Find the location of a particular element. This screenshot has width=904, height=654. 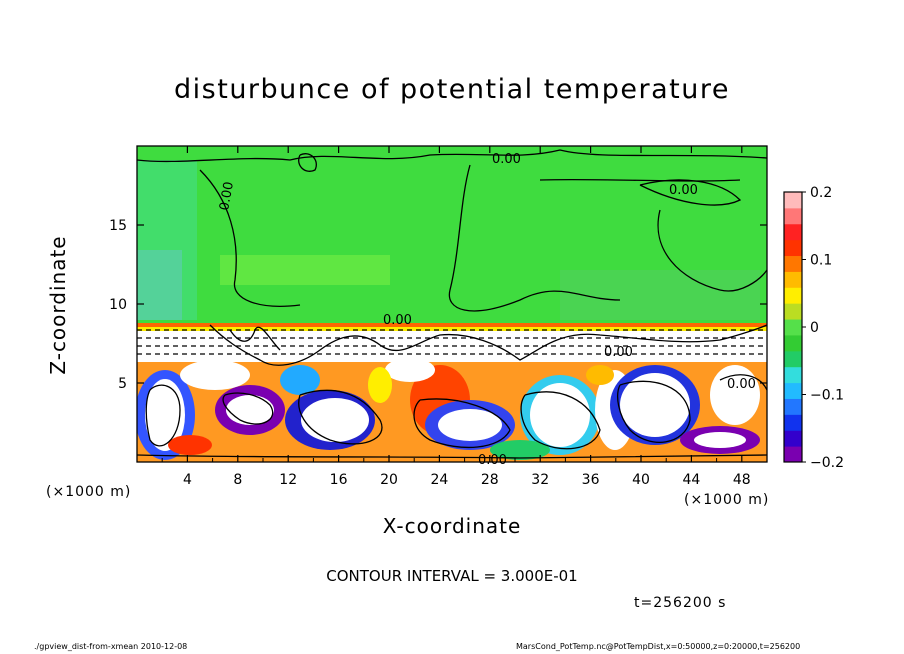

x-unit-label-left: (×1000 m) is located at coordinates (89, 492).